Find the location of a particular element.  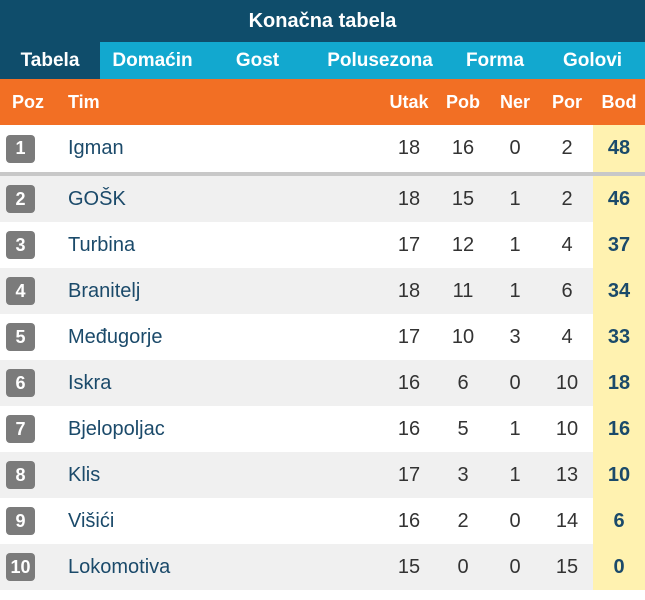

header-utak: Utak is located at coordinates (409, 101).